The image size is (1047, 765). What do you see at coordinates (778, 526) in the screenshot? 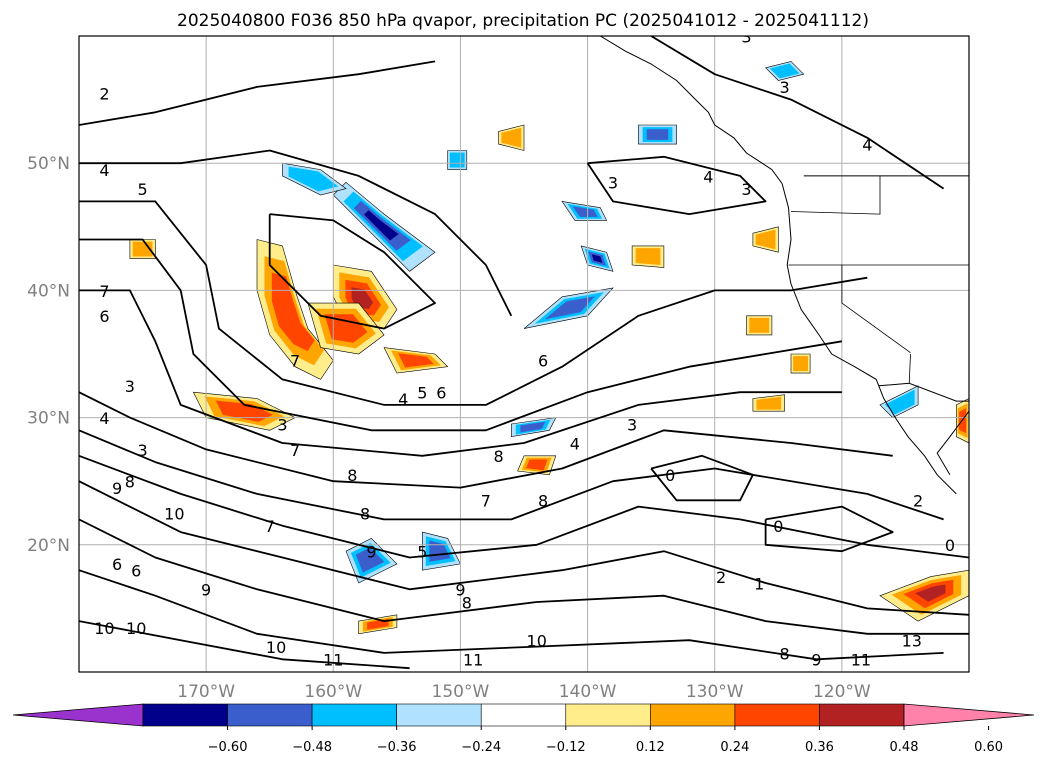
I see `contour-label: 0` at bounding box center [778, 526].